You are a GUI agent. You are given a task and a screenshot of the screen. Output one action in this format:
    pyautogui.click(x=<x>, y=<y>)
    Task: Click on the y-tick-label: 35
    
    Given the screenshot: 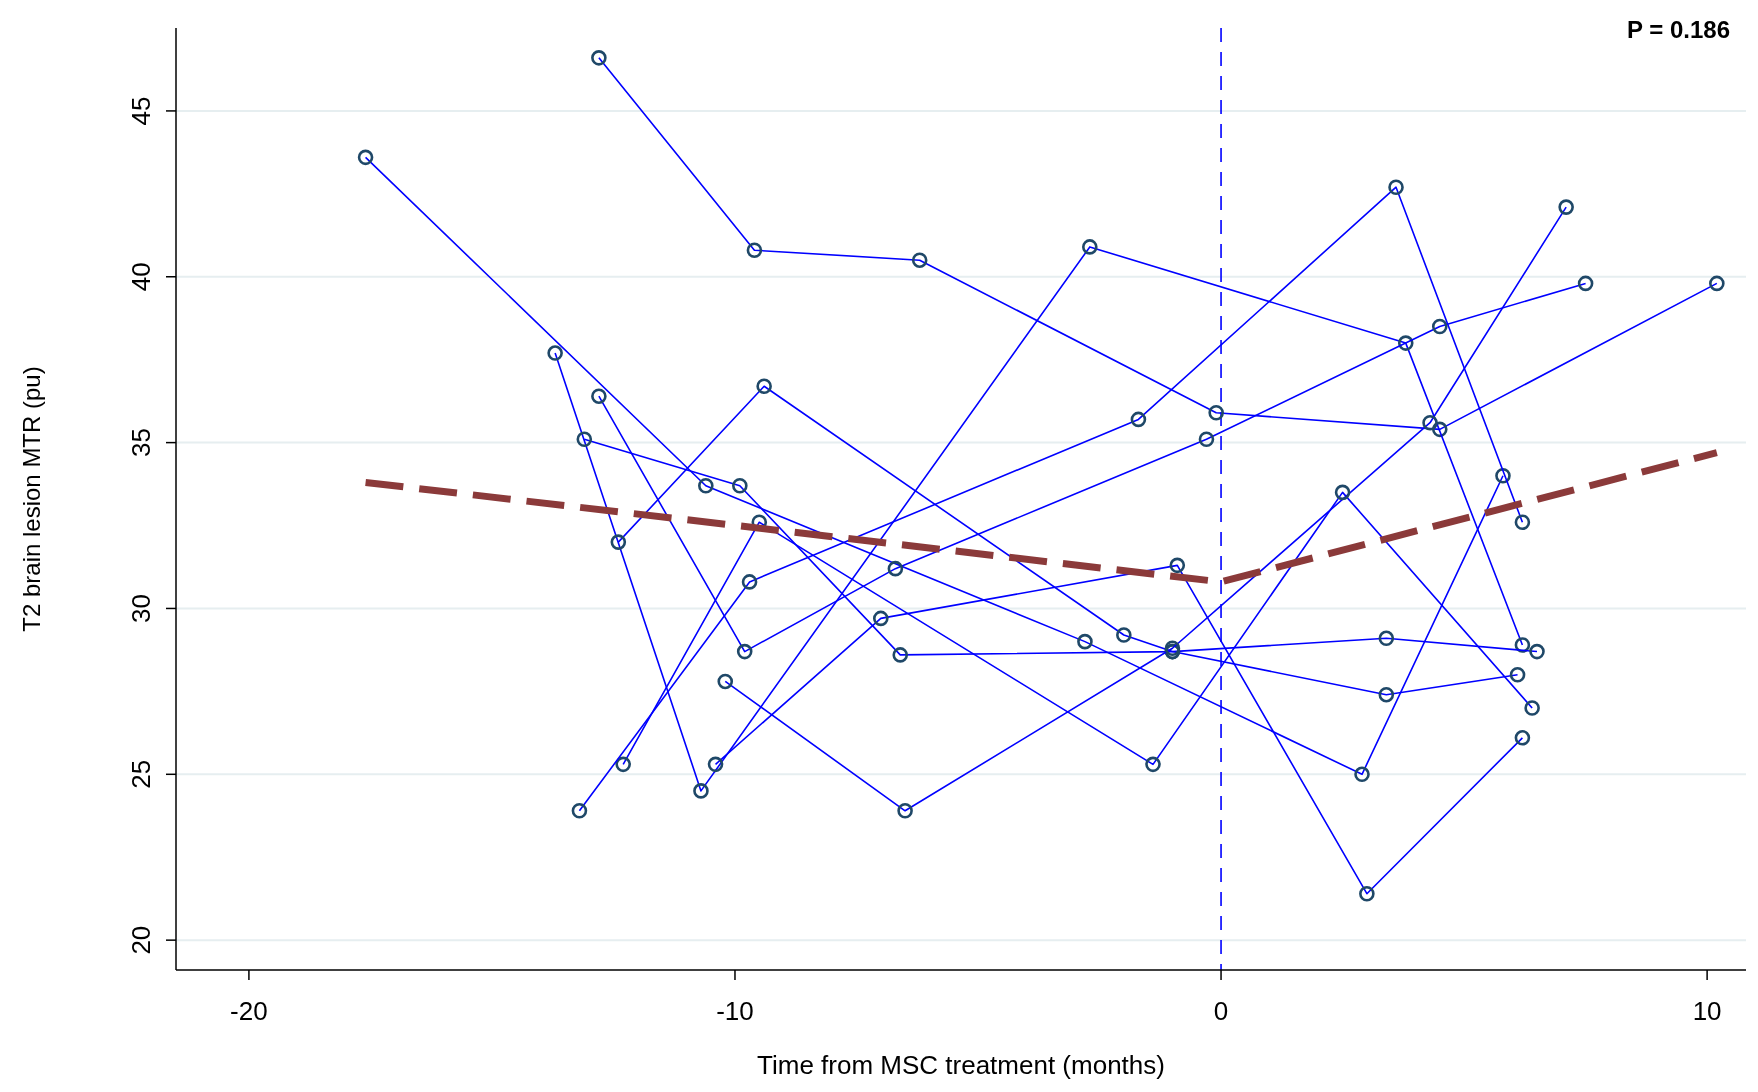 What is the action you would take?
    pyautogui.click(x=141, y=443)
    